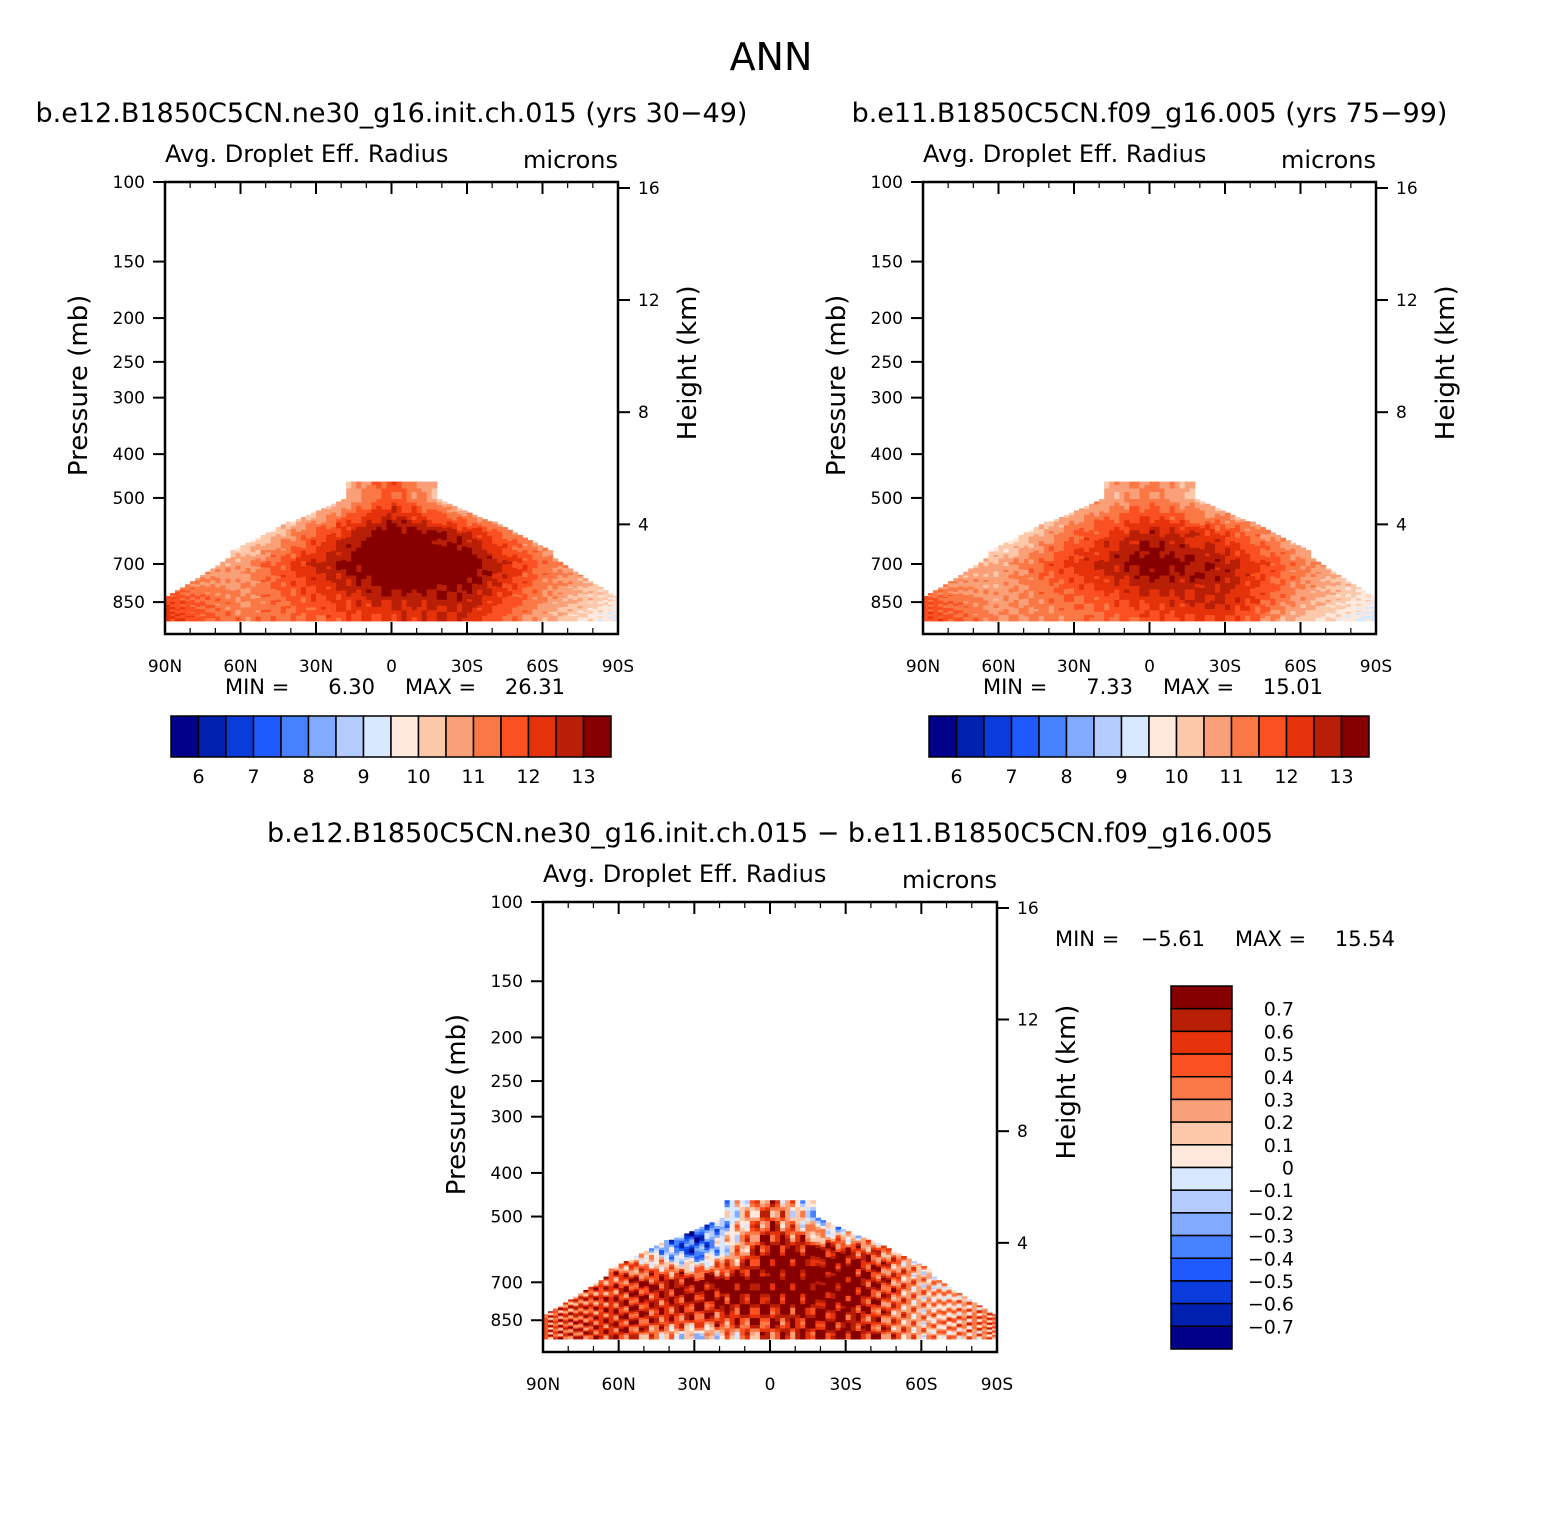  I want to click on colorbar-label: 6, so click(198, 777).